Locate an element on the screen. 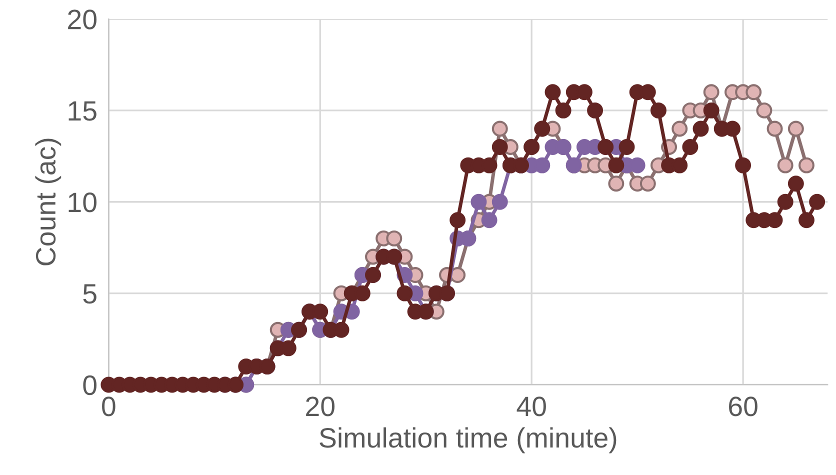 Image resolution: width=836 pixels, height=475 pixels. x-axis-title: Simulation time (minute) is located at coordinates (468, 440).